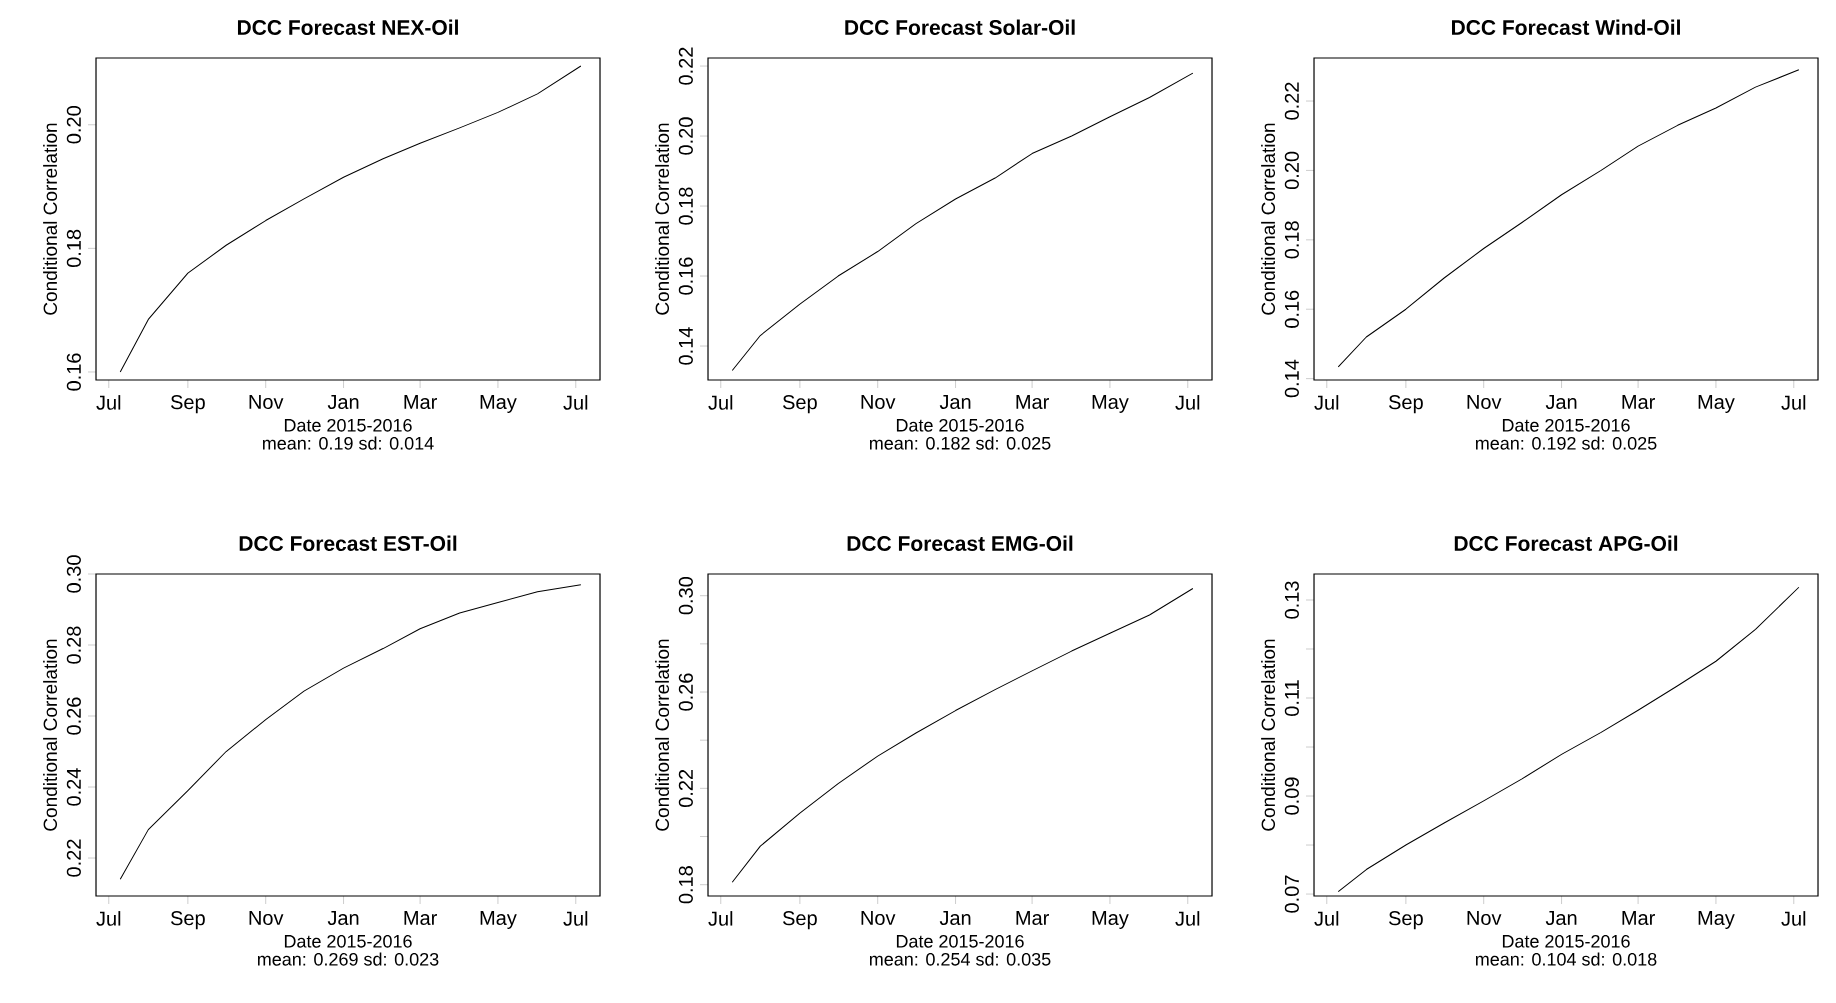 The image size is (1836, 1003). Describe the element at coordinates (348, 443) in the screenshot. I see `text: mean: 0.19 sd: 0.014` at that location.